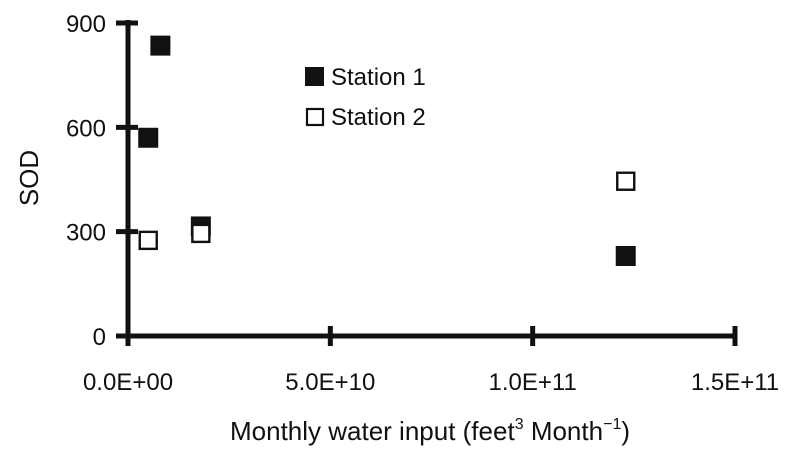  What do you see at coordinates (378, 117) in the screenshot?
I see `legend-label-station-2: Station 2` at bounding box center [378, 117].